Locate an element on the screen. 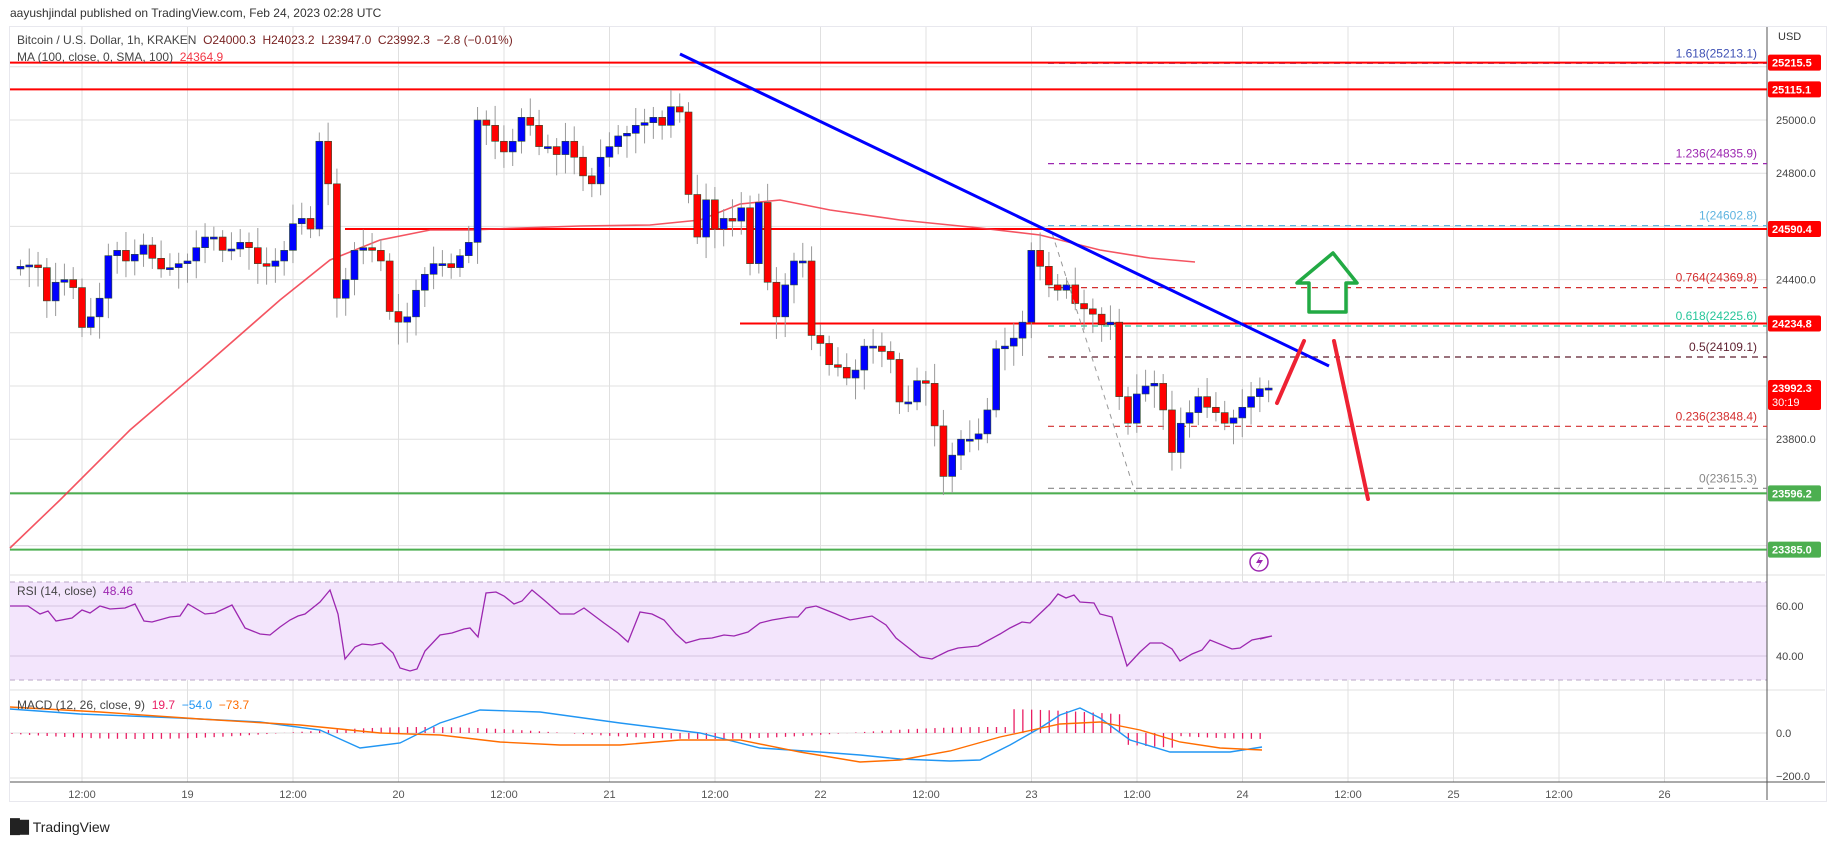  rsi-legend: RSI (14, close) 48.46 is located at coordinates (75, 591).